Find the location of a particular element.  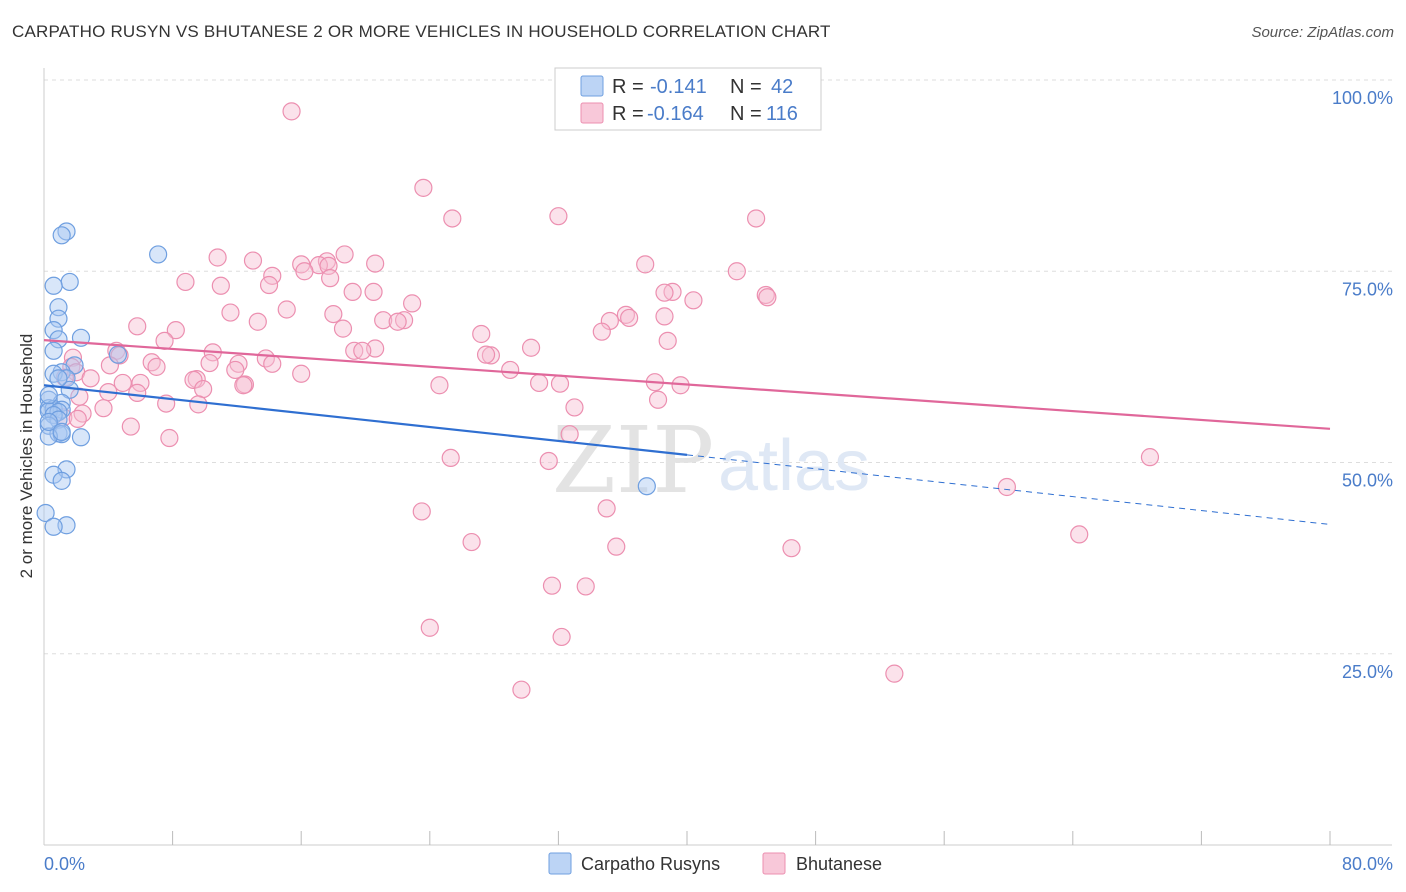

legend-n-value-blue: 42 is located at coordinates (782, 87).